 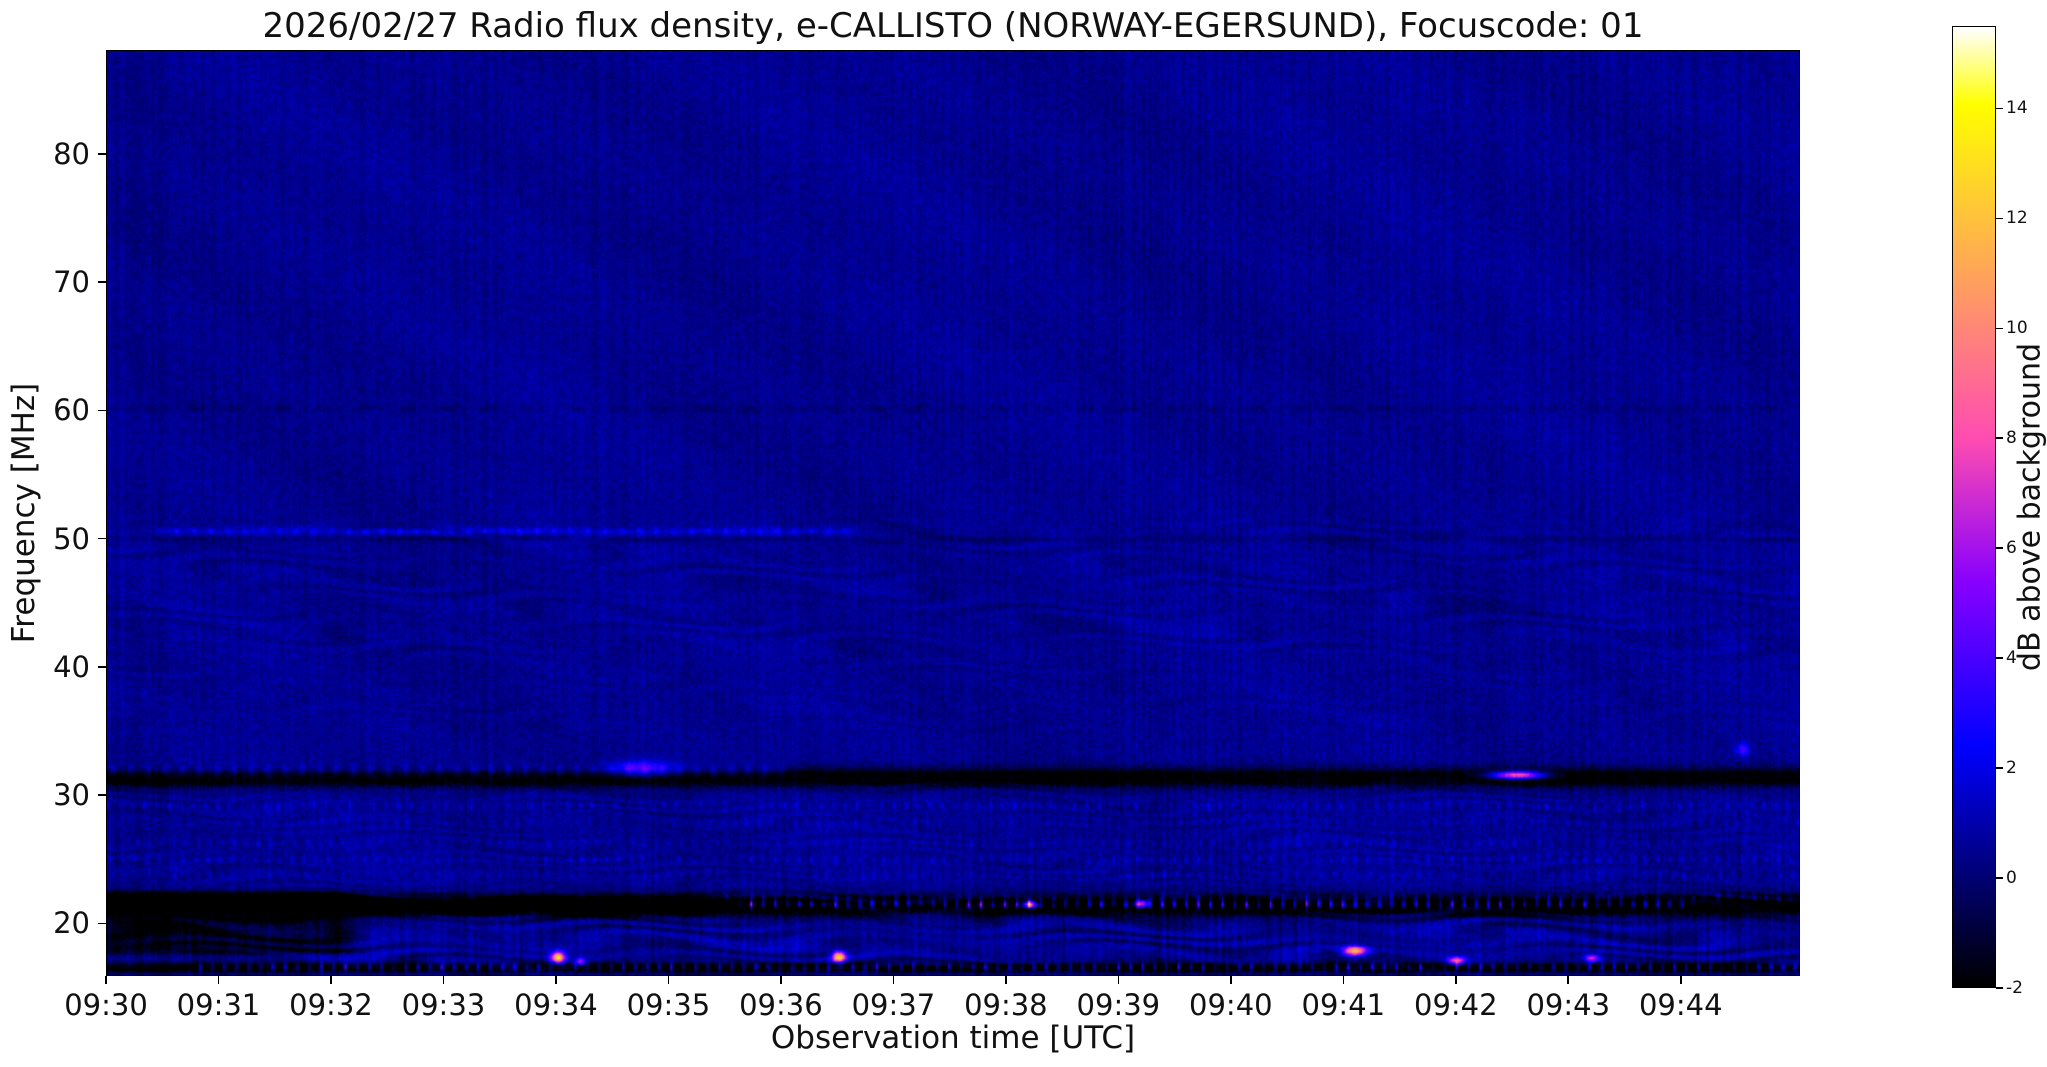 I want to click on colorbar-tick-label: -2, so click(x=2014, y=988).